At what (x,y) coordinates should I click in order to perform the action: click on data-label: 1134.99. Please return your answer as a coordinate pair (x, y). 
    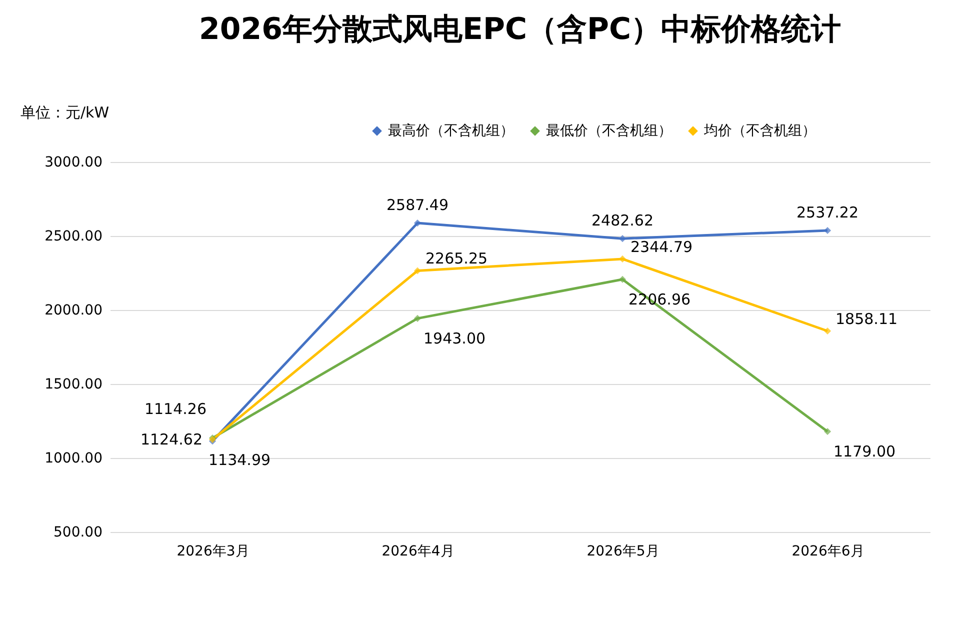
    Looking at the image, I should click on (239, 460).